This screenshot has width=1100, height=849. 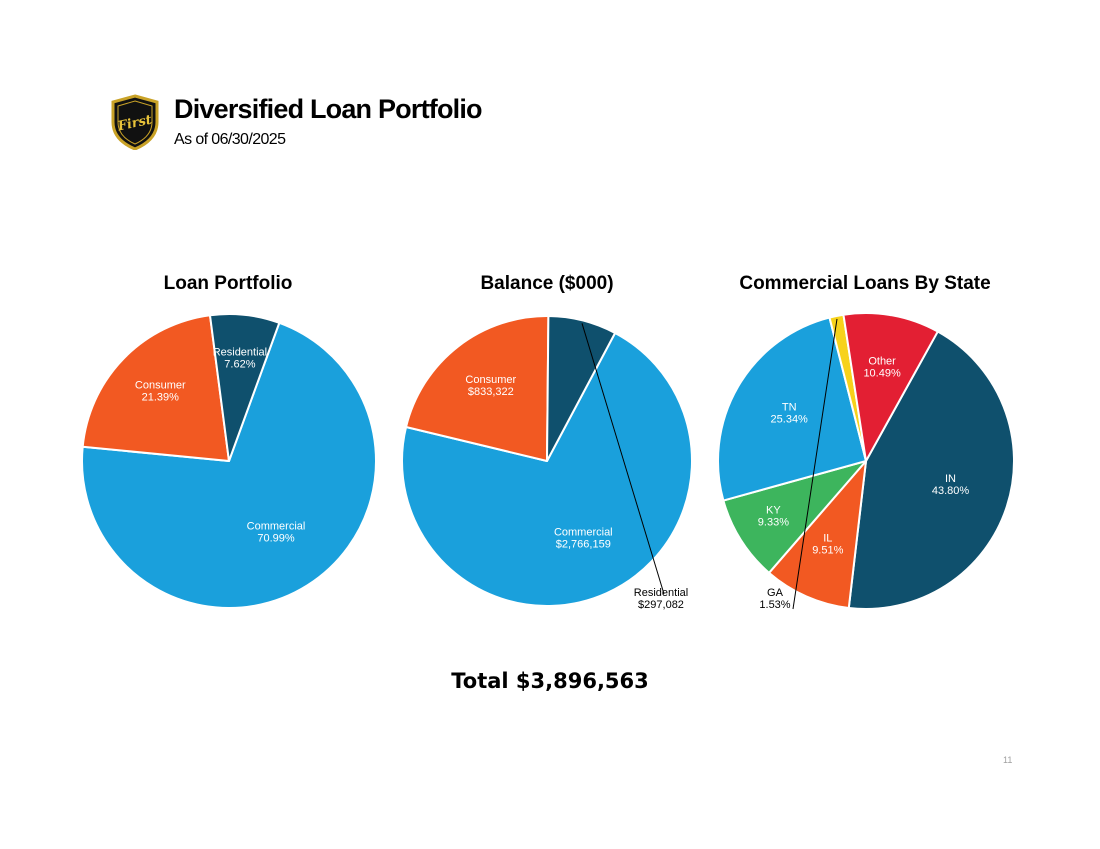 I want to click on state-label-ky: KY 9.33%, so click(x=773, y=517).